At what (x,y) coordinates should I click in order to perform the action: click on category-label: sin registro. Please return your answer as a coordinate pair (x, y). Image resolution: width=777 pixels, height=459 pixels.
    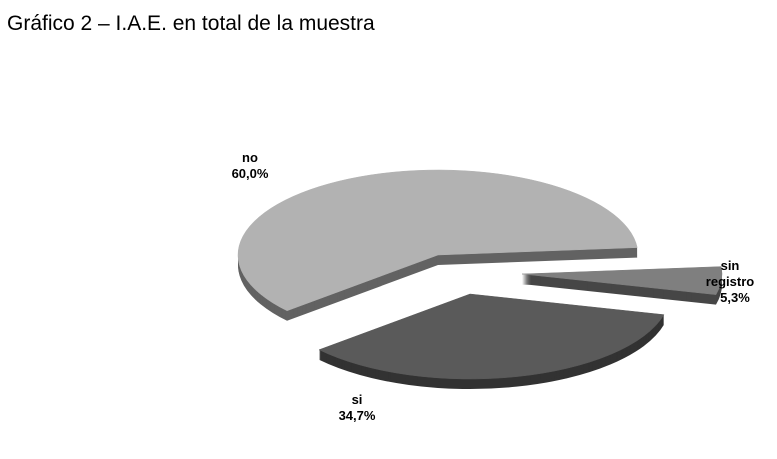
    Looking at the image, I should click on (730, 273).